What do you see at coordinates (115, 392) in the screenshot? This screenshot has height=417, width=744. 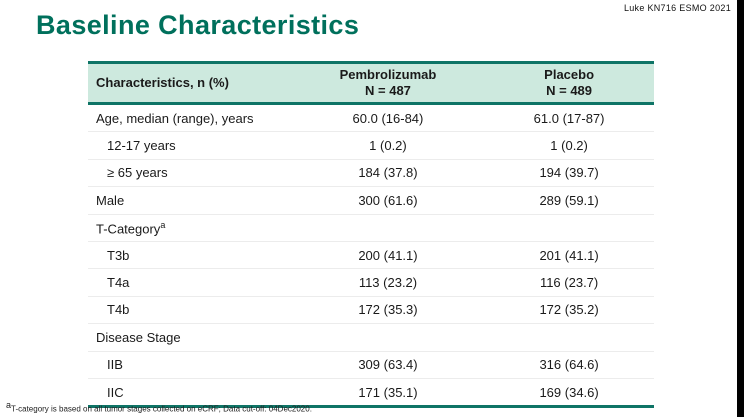 I see `row-label: IIC` at bounding box center [115, 392].